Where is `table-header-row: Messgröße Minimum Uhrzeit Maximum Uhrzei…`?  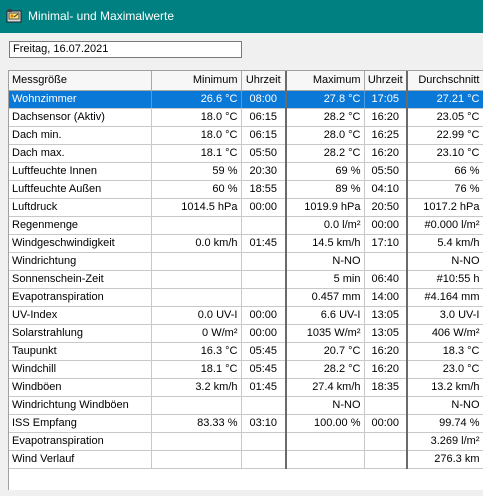
table-header-row: Messgröße Minimum Uhrzeit Maximum Uhrzei… is located at coordinates (246, 81).